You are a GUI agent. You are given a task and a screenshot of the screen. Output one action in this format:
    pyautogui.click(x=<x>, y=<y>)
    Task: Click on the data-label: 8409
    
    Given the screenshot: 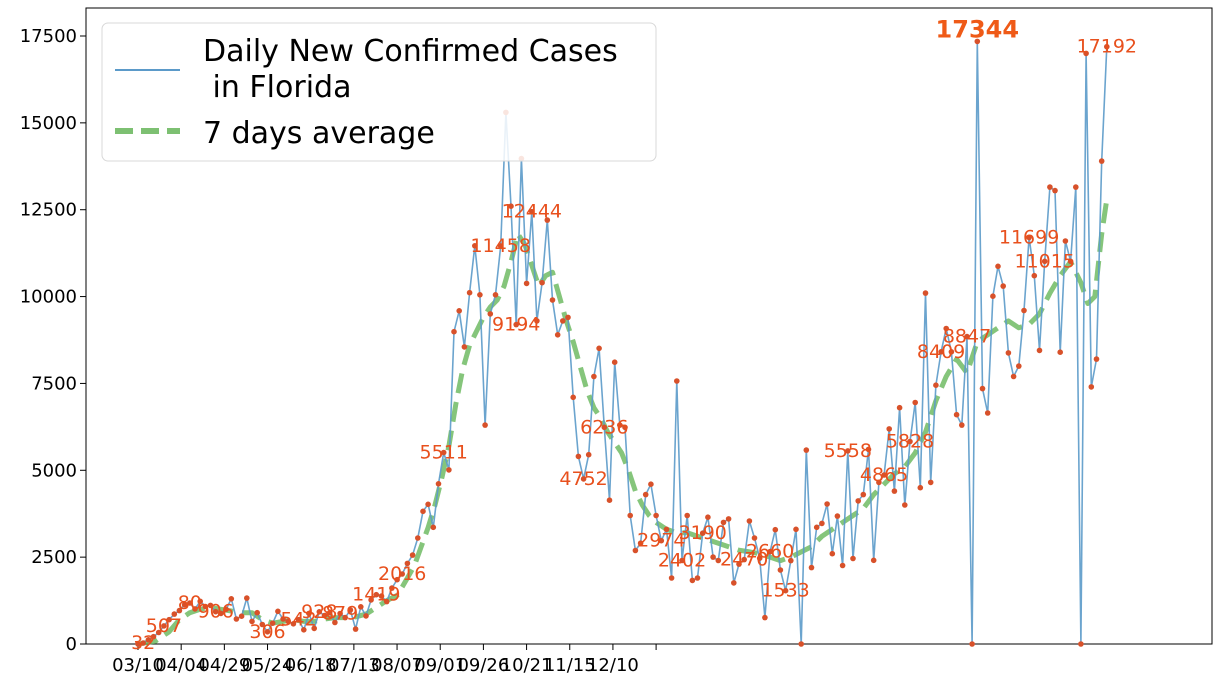 What is the action you would take?
    pyautogui.click(x=941, y=352)
    